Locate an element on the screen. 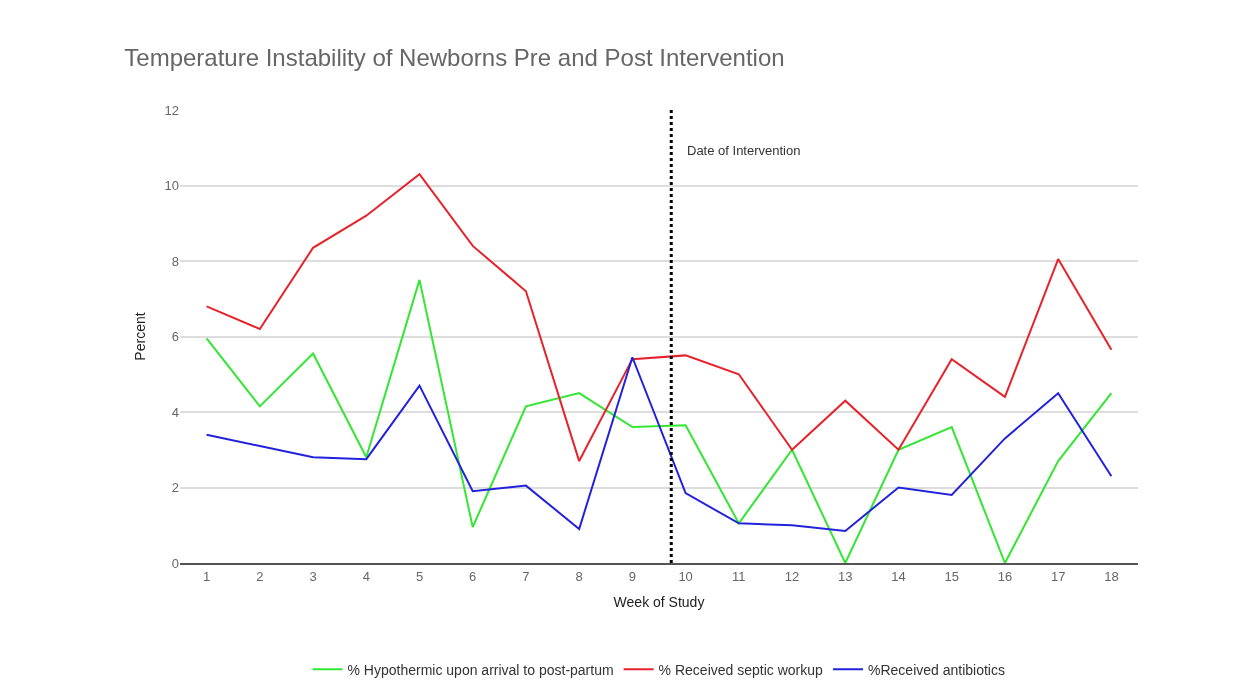 The height and width of the screenshot is (698, 1243). x-tick-label: 13 is located at coordinates (845, 576).